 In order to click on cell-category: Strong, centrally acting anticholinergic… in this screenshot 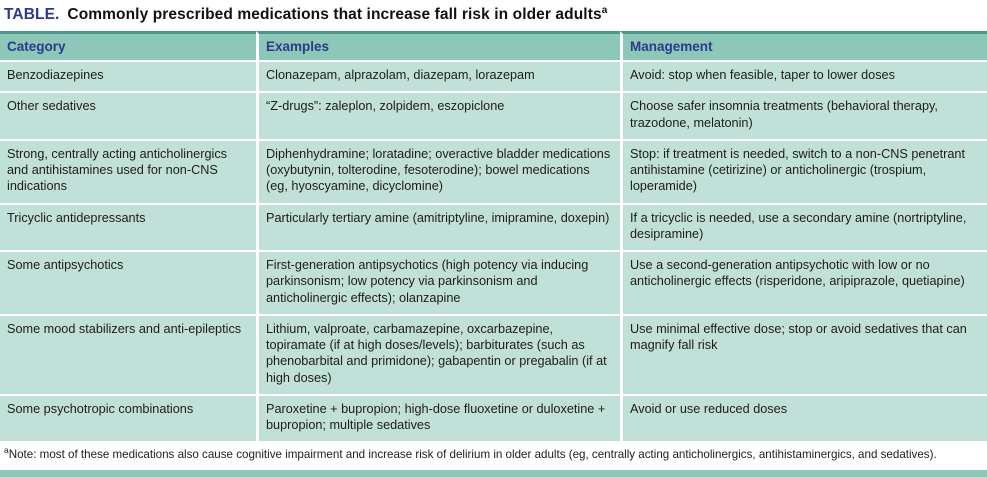, I will do `click(128, 172)`.